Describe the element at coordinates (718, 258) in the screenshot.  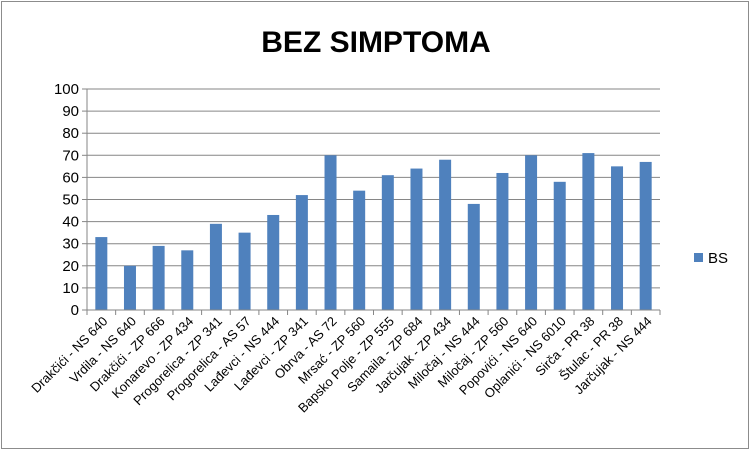
I see `legend-label: BS` at that location.